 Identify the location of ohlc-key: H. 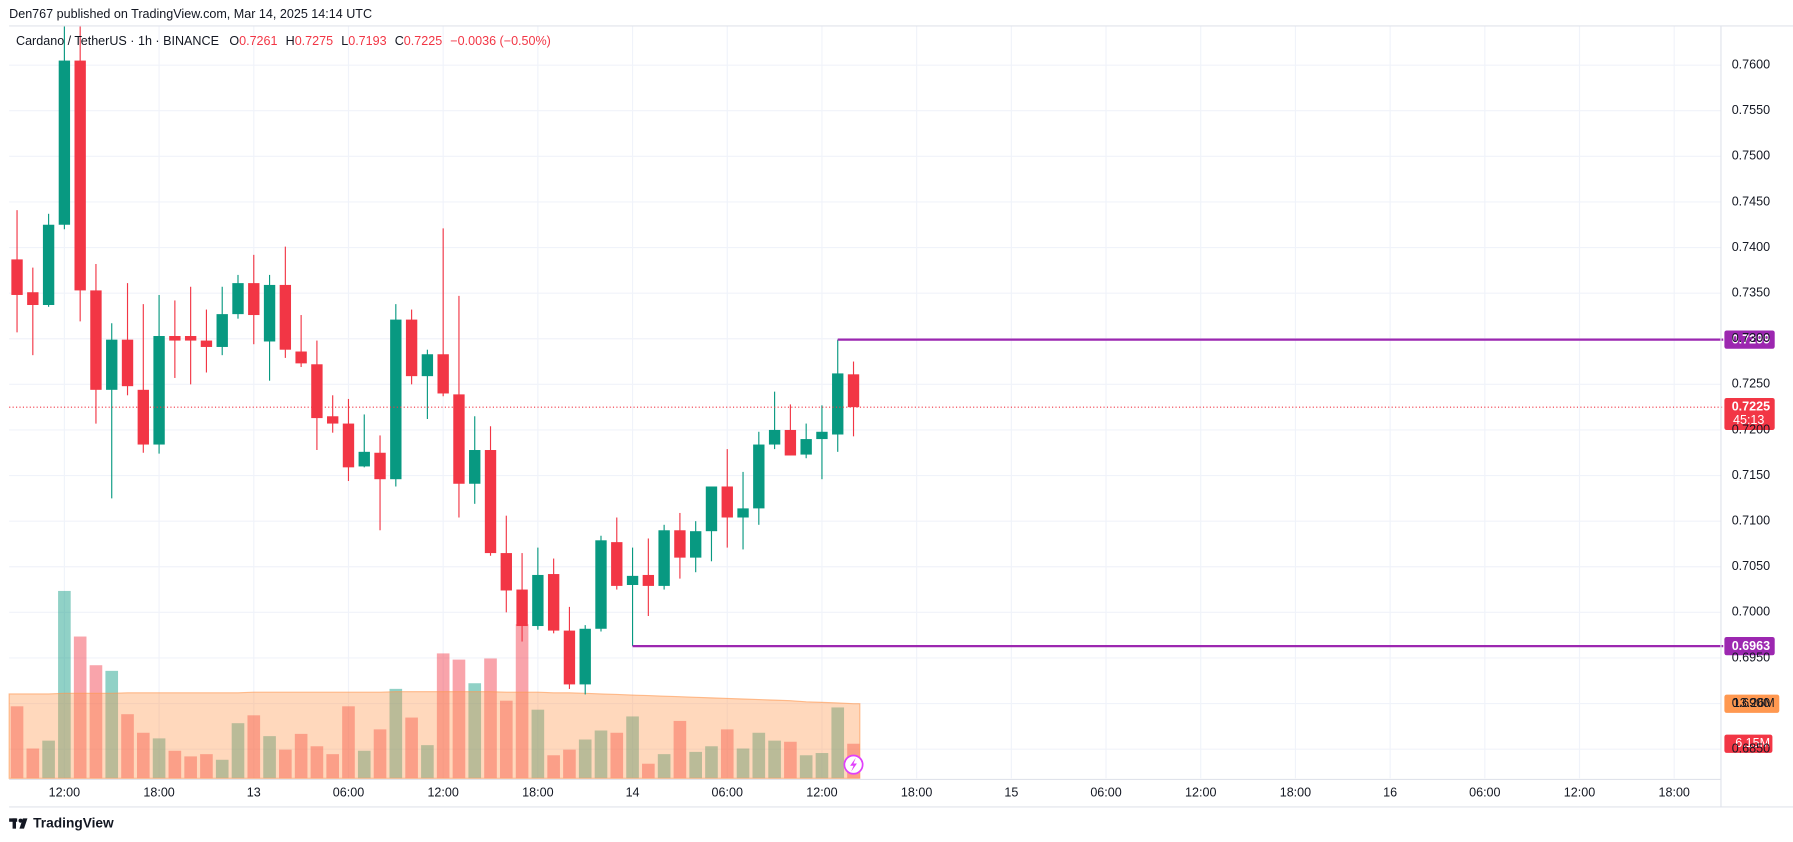
(290, 41).